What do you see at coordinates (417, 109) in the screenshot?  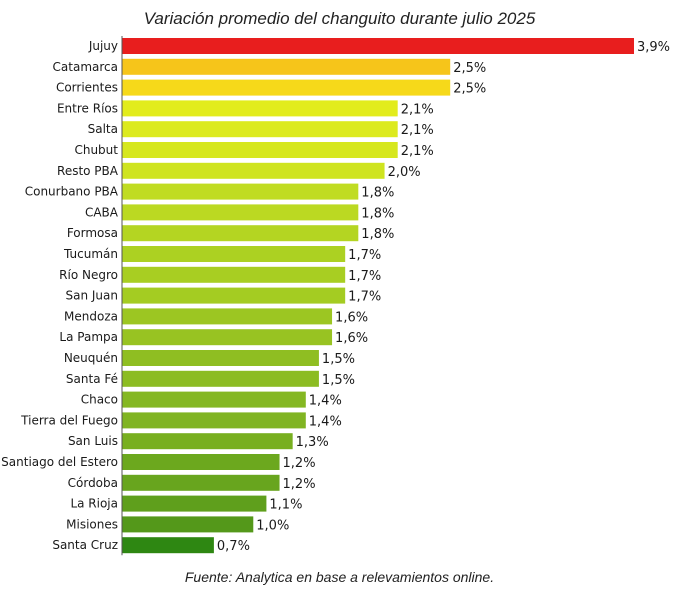 I see `value-label-entre-rios: 2,1%` at bounding box center [417, 109].